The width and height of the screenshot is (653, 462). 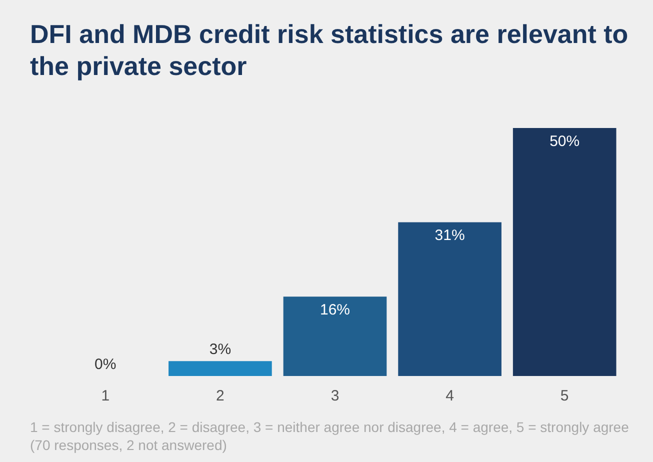 What do you see at coordinates (564, 396) in the screenshot?
I see `x-tick-label: 5` at bounding box center [564, 396].